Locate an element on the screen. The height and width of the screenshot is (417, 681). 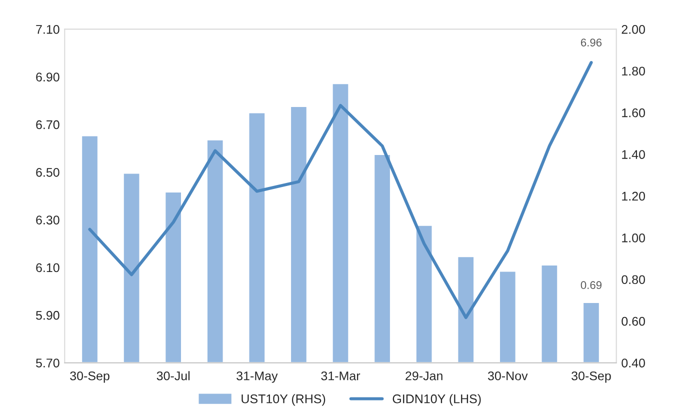
legend-label: UST10Y (RHS) is located at coordinates (284, 400).